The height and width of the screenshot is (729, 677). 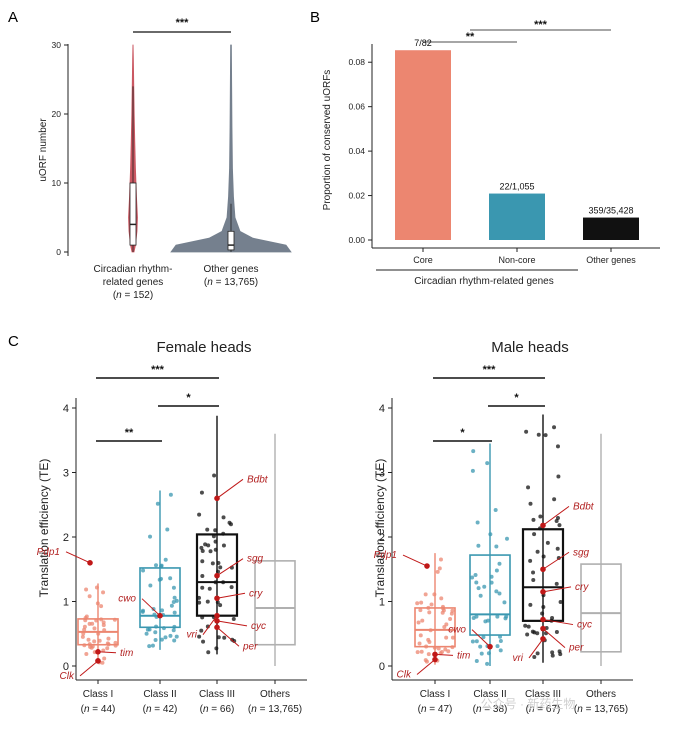 I want to click on panel-c-female-gene-label: cwo, so click(x=127, y=599).